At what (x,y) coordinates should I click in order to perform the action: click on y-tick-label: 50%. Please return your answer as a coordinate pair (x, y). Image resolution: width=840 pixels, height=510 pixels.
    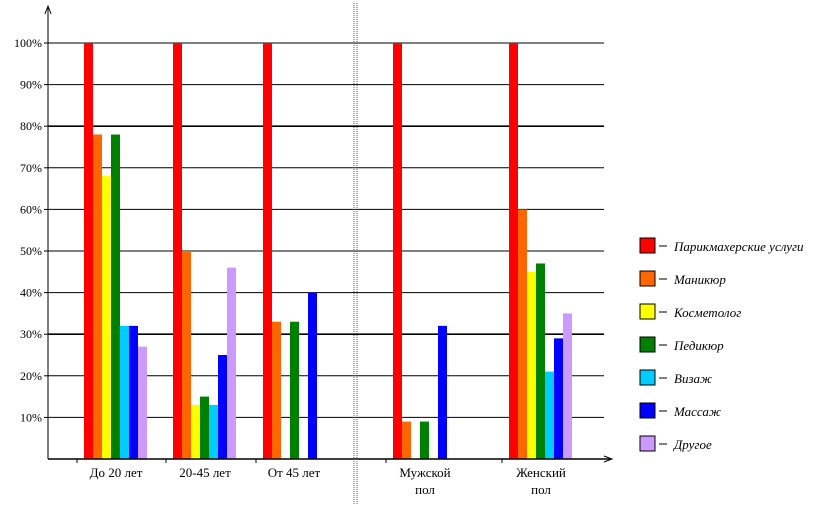
    Looking at the image, I should click on (31, 251).